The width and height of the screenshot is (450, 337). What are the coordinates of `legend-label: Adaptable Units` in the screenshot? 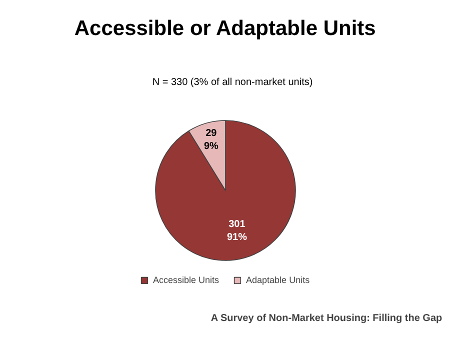 It's located at (278, 280).